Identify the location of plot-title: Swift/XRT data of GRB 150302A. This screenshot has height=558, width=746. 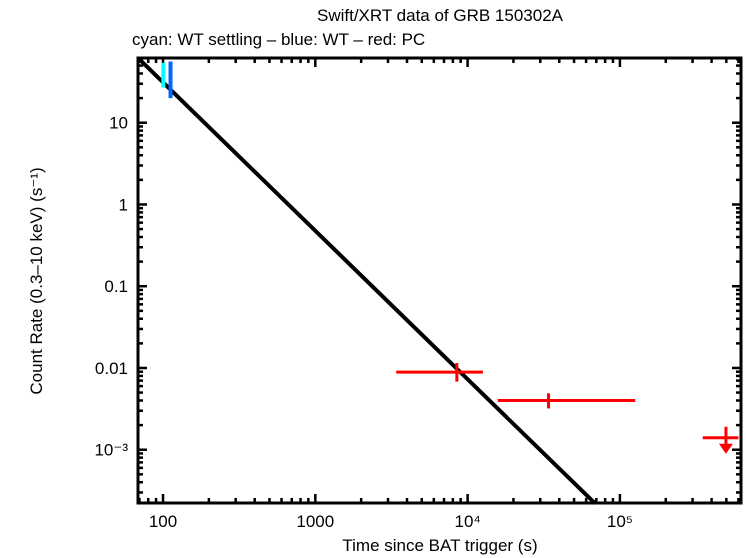
(440, 15).